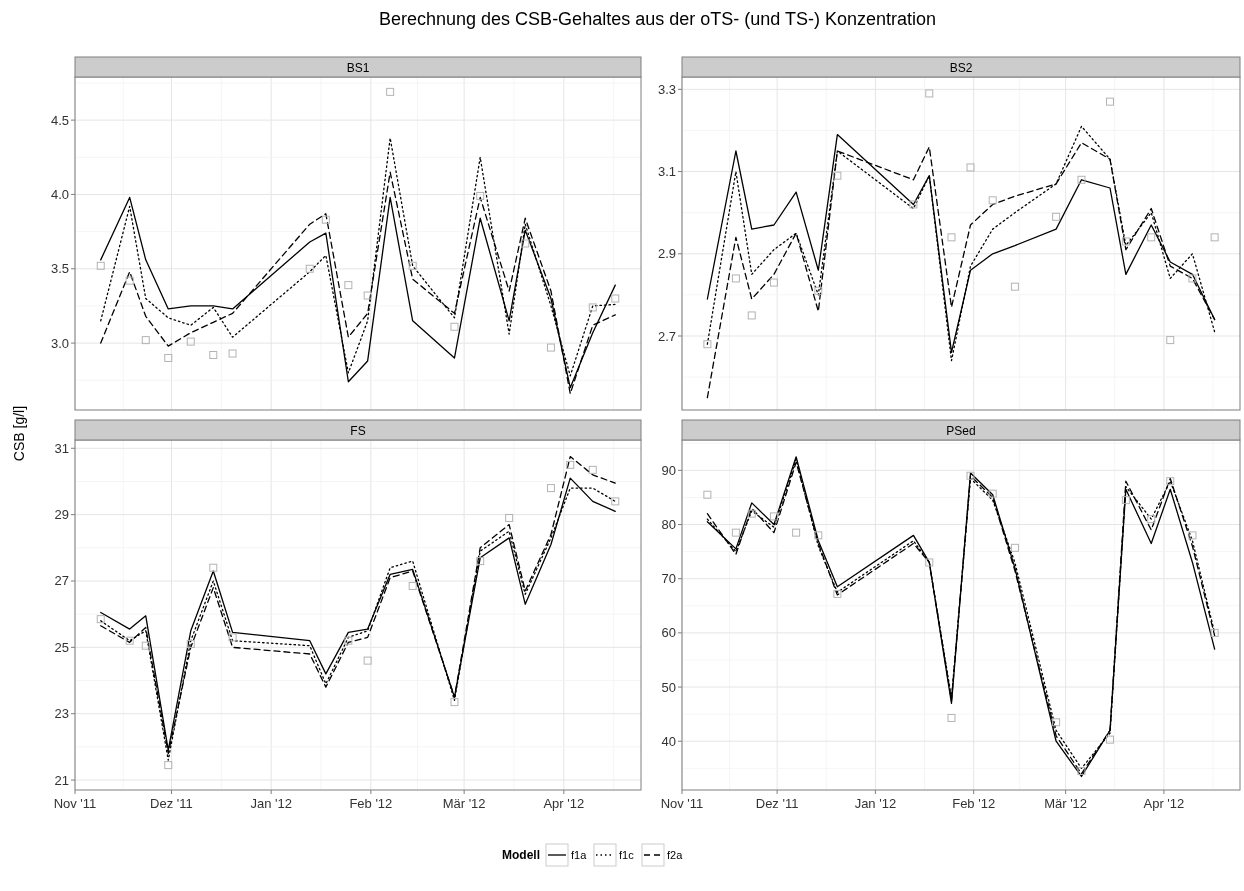 The width and height of the screenshot is (1244, 891). I want to click on y-tick-label: 21, so click(61, 780).